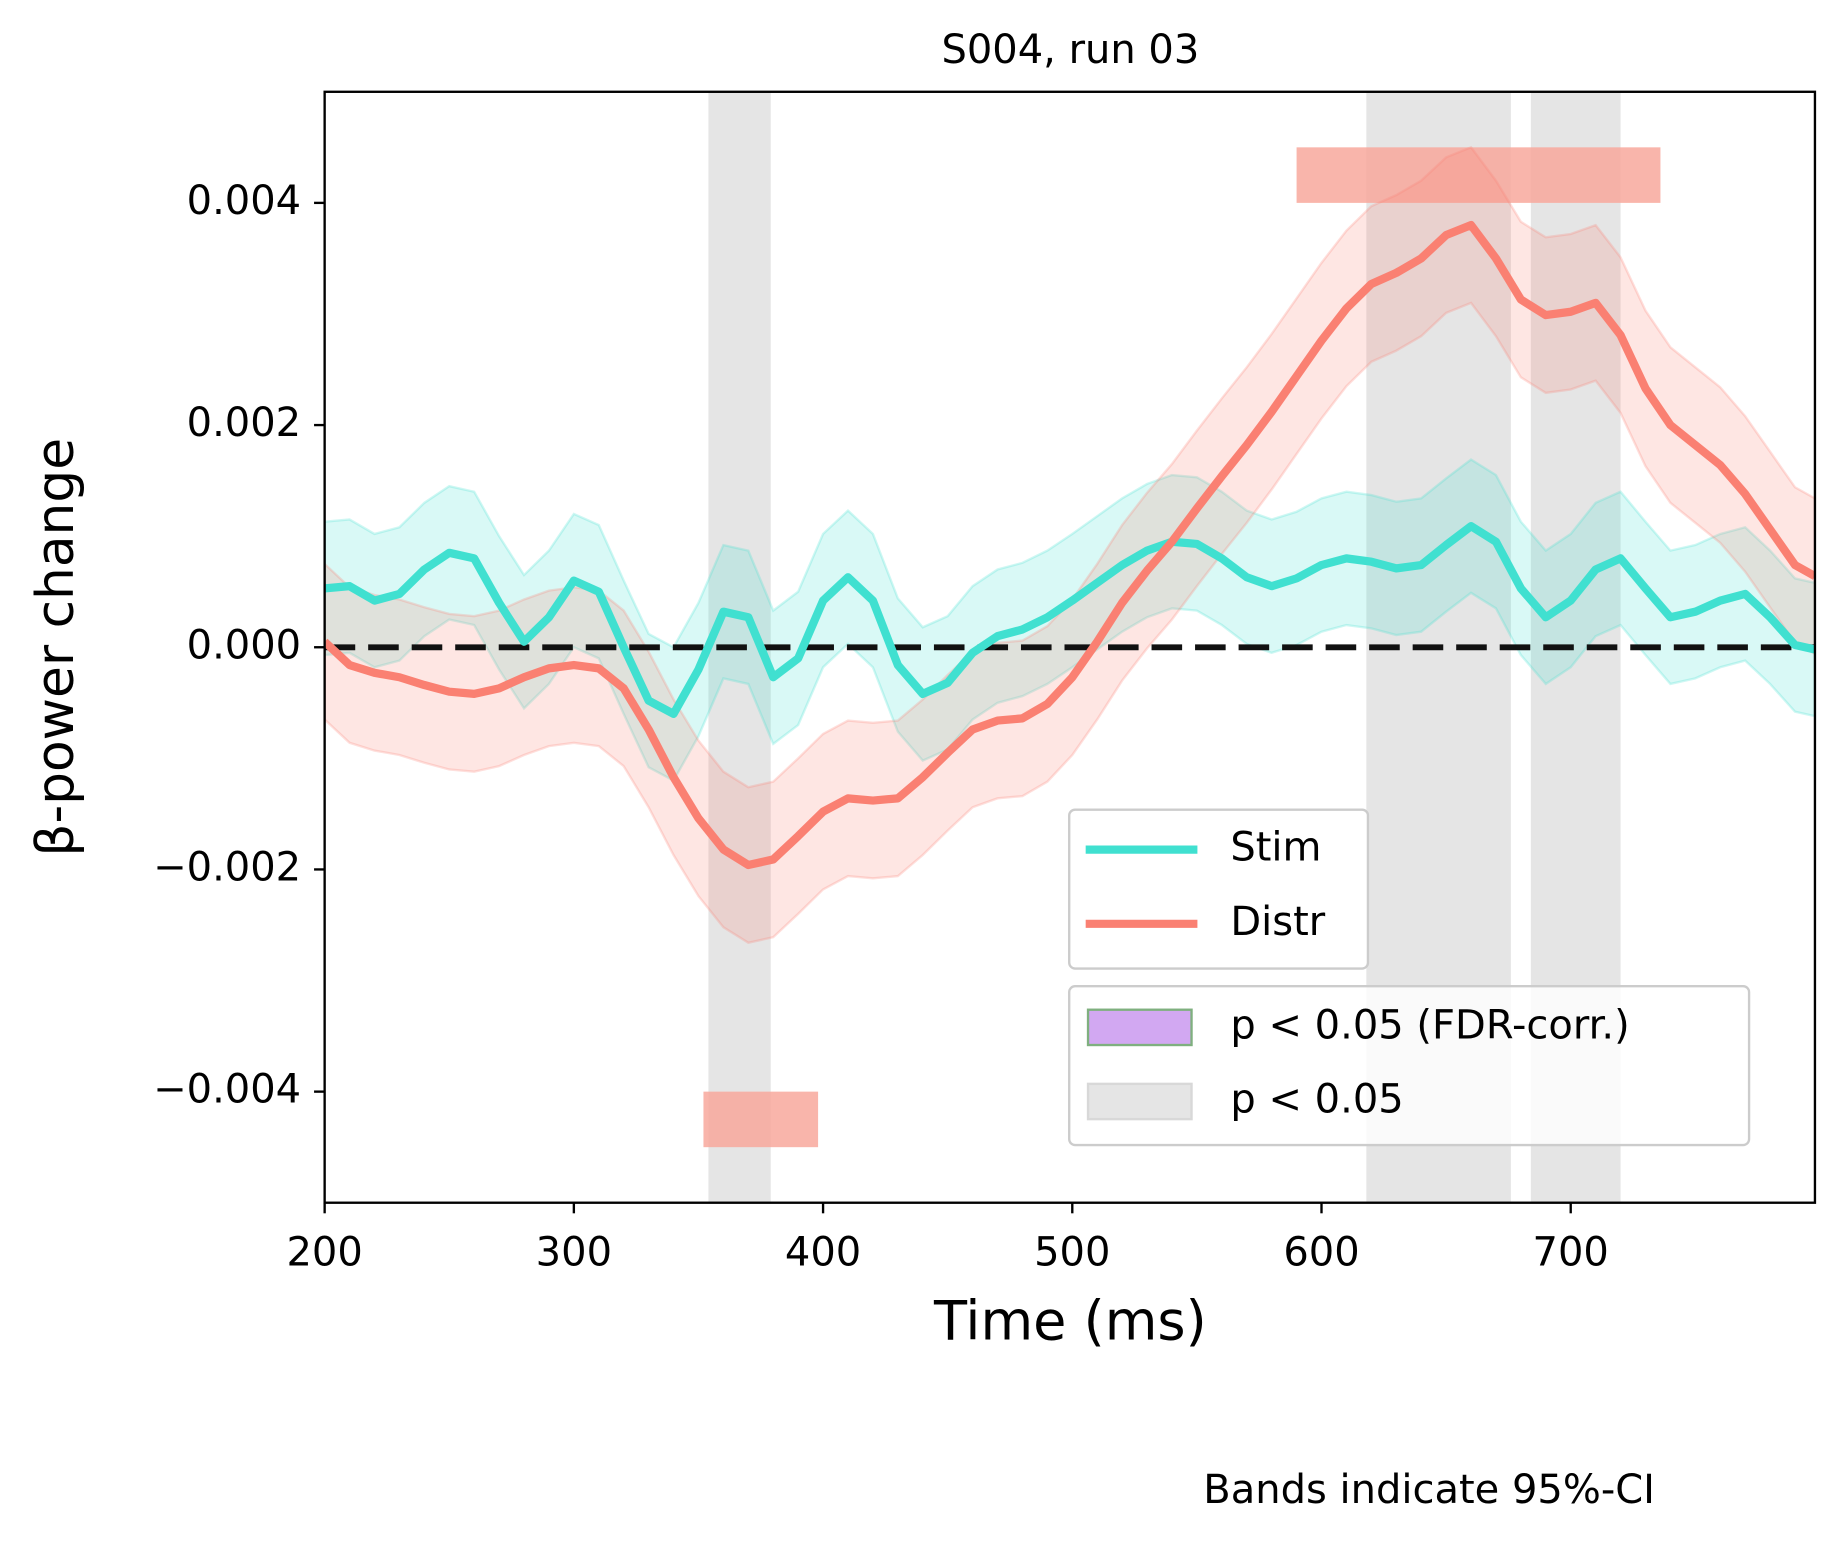  I want to click on x-tick-label: 600, so click(1321, 1252).